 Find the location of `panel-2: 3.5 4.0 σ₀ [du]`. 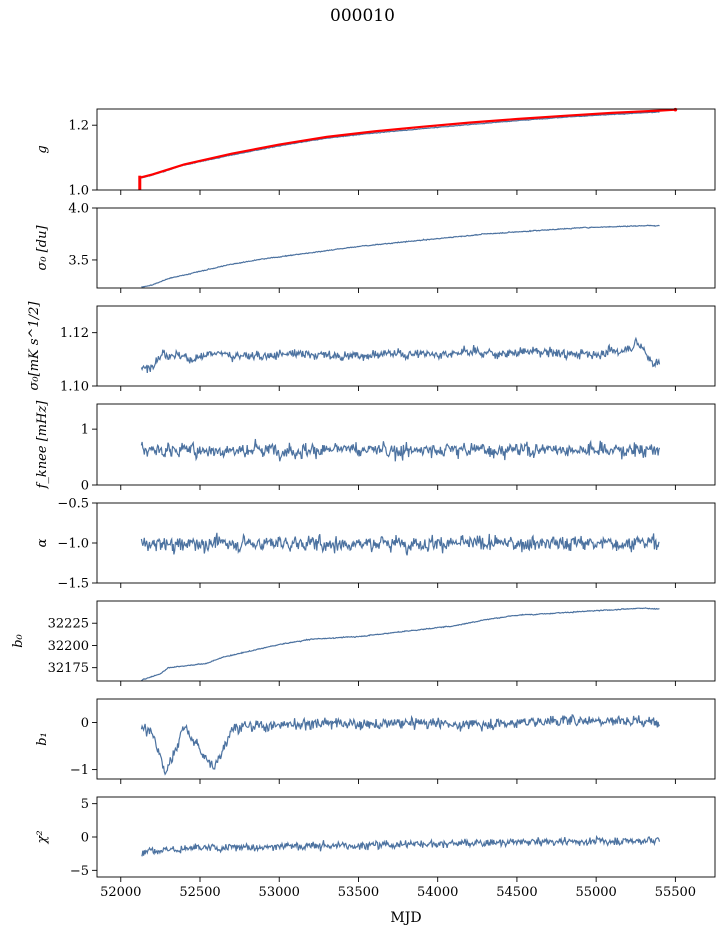

panel-2: 3.5 4.0 σ₀ [du] is located at coordinates (375, 247).